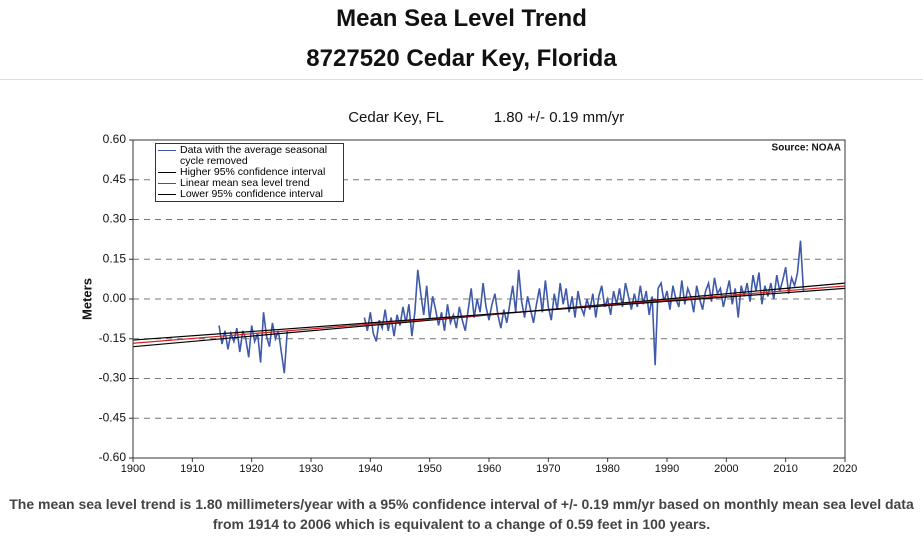 Image resolution: width=923 pixels, height=538 pixels. Describe the element at coordinates (113, 417) in the screenshot. I see `y-tick-label: -0.45` at that location.